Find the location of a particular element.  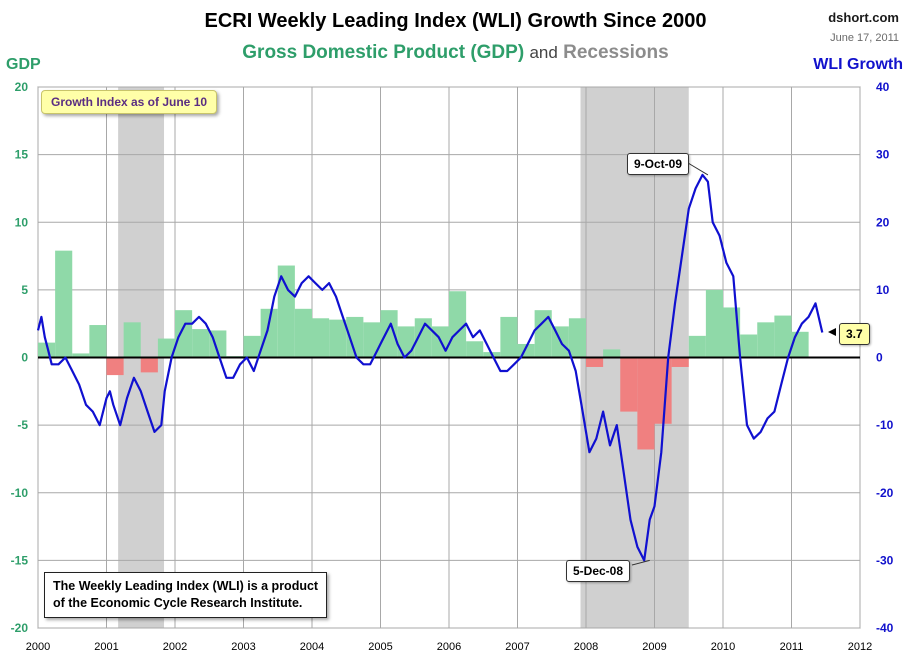

wli-tick-label: 20 is located at coordinates (883, 222).